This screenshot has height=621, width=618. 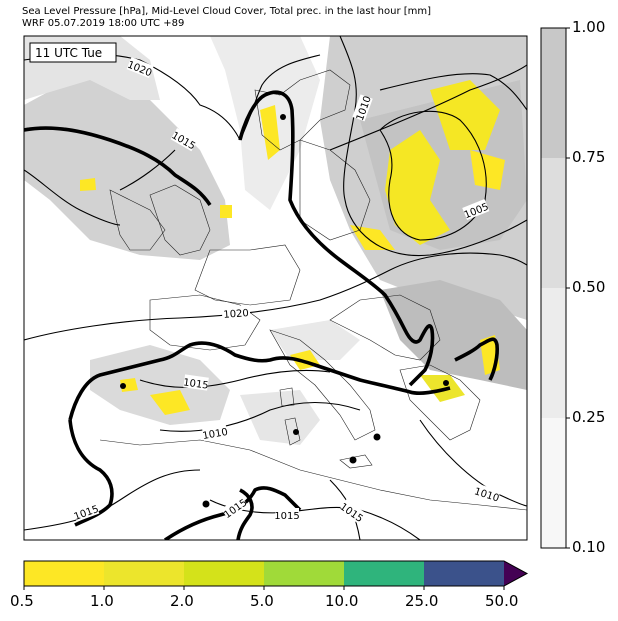 What do you see at coordinates (589, 27) in the screenshot?
I see `cloud-tick-label: 1.00` at bounding box center [589, 27].